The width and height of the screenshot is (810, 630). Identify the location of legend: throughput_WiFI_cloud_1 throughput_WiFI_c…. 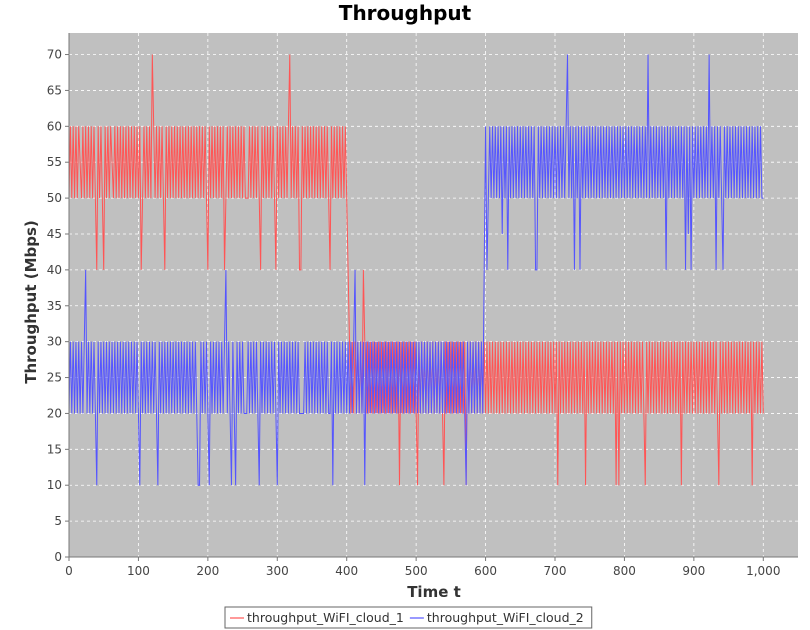
(408, 617).